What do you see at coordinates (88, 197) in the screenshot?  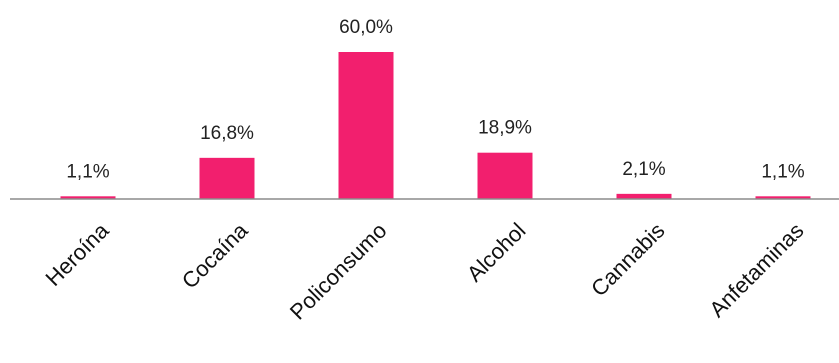 I see `bar-heroina` at bounding box center [88, 197].